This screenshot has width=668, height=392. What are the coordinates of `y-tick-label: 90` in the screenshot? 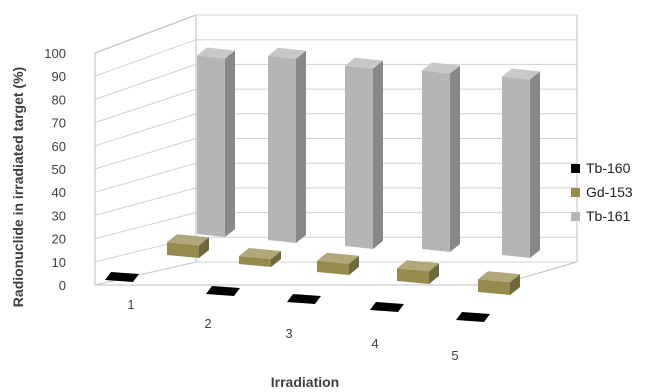 It's located at (59, 76).